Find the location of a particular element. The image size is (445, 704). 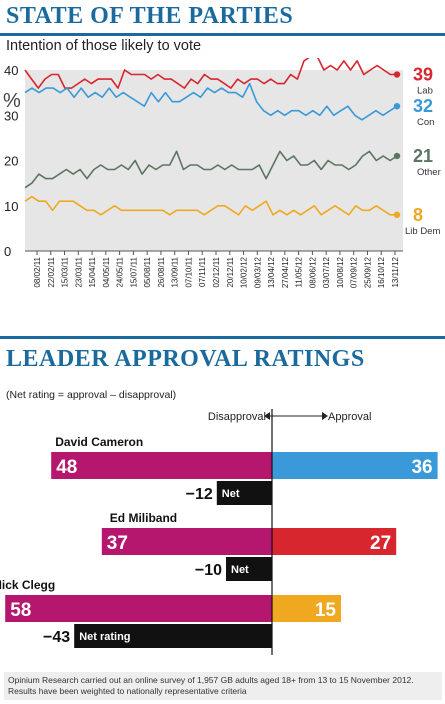

series-end-marker-libdem is located at coordinates (397, 214).